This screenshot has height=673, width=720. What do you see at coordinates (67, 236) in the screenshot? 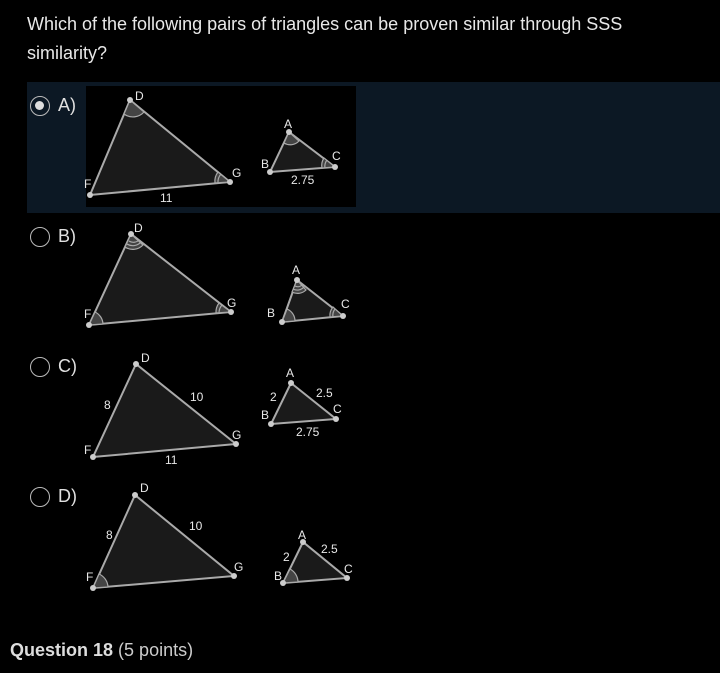
I see `option-b-label: B)` at bounding box center [67, 236].